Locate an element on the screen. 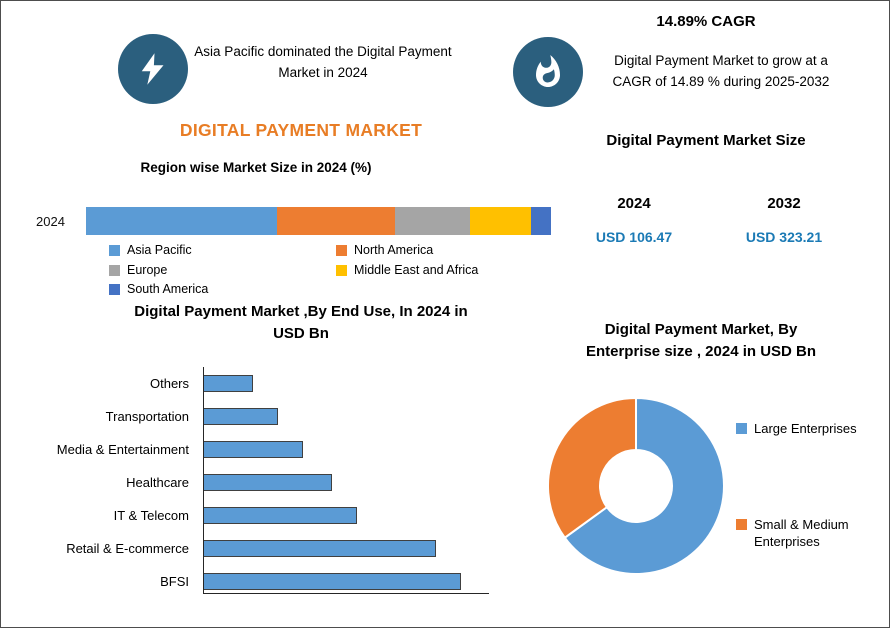 The width and height of the screenshot is (890, 628). legend-label: Asia Pacific is located at coordinates (159, 250).